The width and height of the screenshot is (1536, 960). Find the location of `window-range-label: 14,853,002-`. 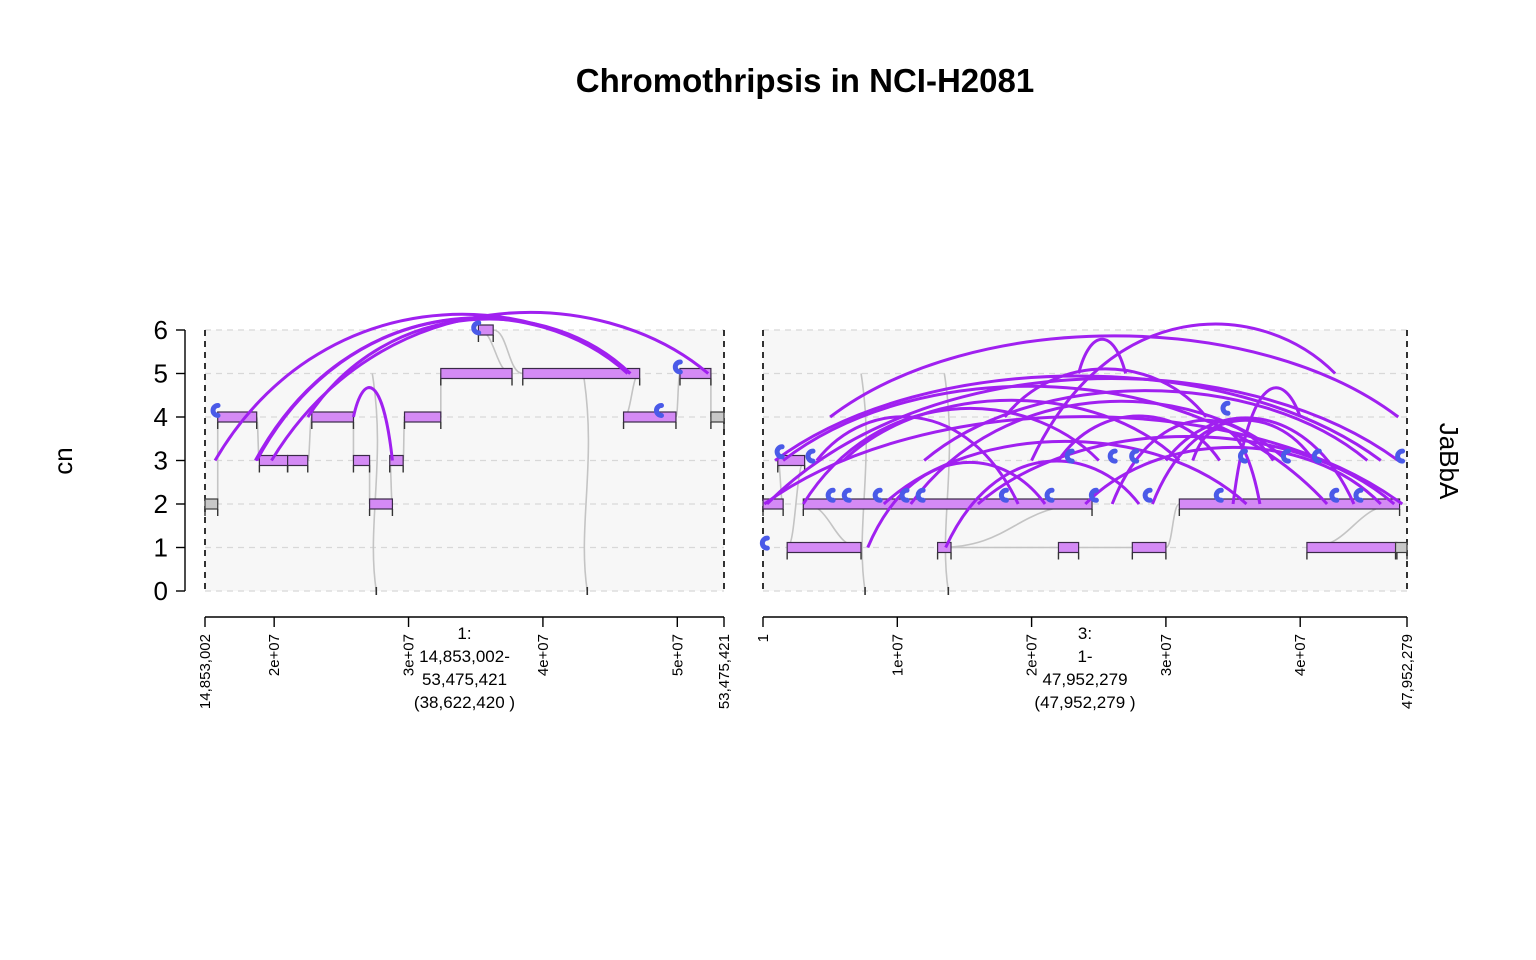

window-range-label: 14,853,002- is located at coordinates (464, 656).